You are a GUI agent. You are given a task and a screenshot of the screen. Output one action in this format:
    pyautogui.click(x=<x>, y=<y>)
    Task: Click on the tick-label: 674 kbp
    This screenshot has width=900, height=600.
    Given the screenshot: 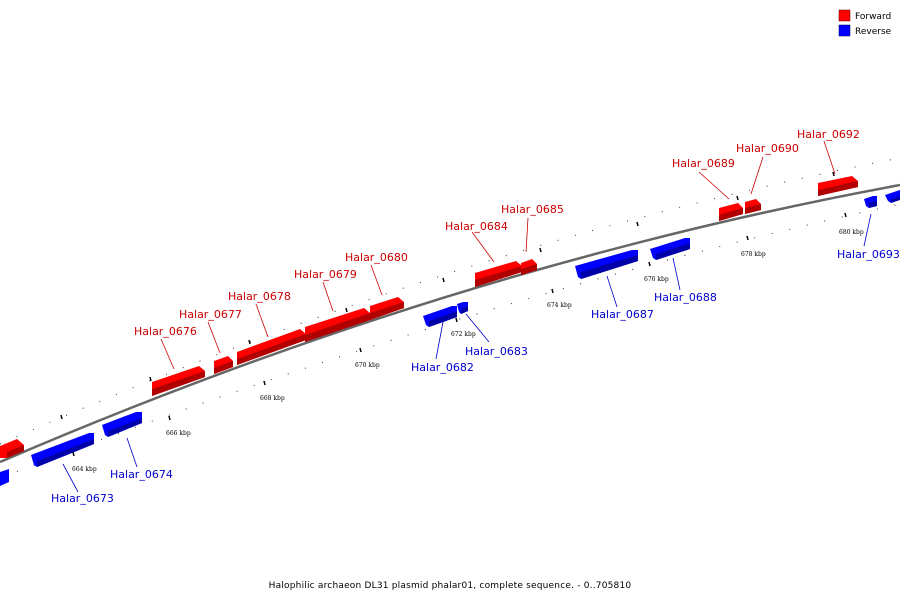 What is the action you would take?
    pyautogui.click(x=559, y=305)
    